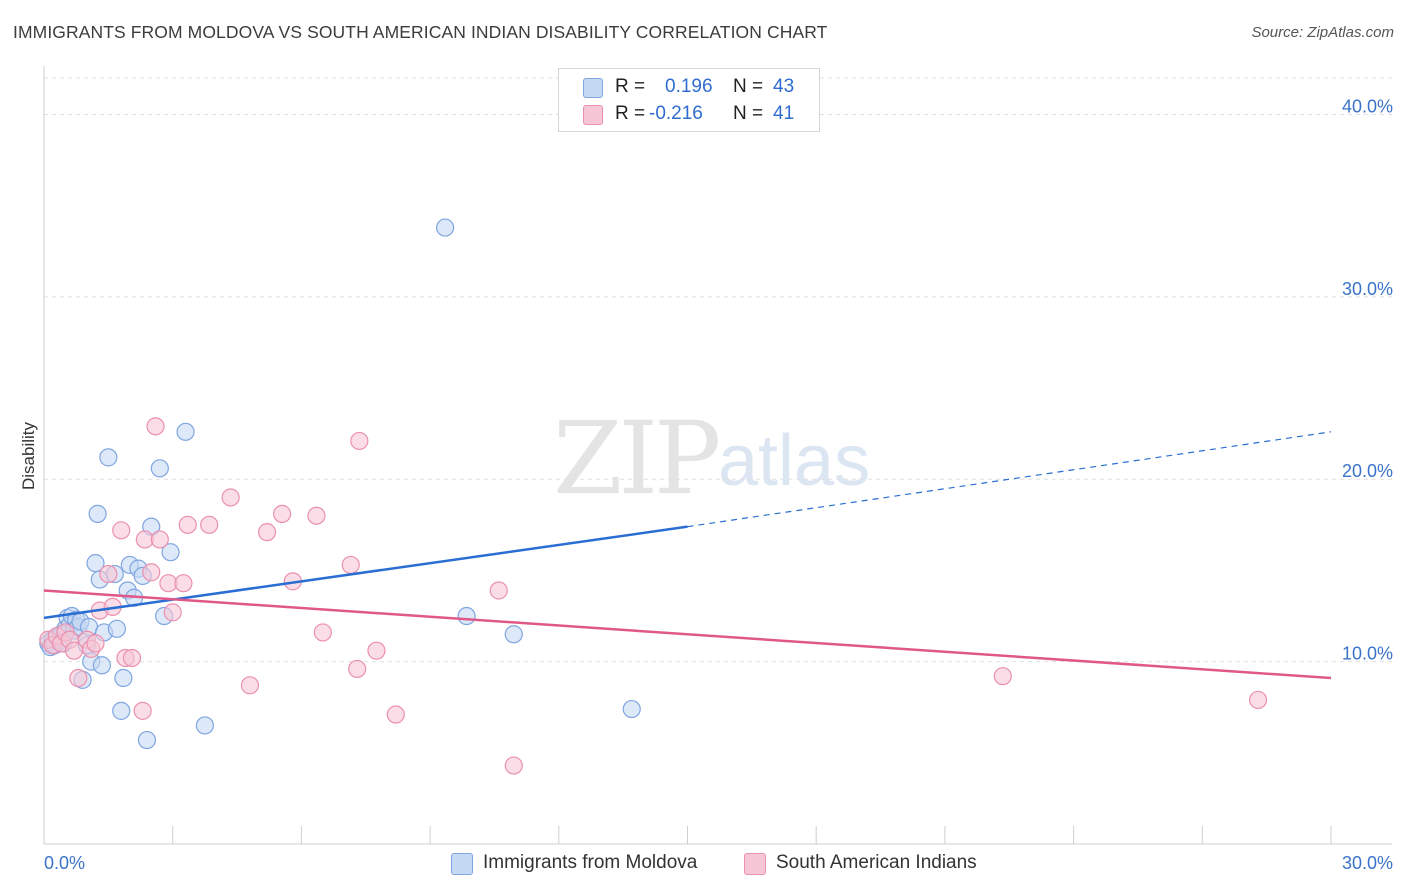  I want to click on watermark-zip: ZIP, so click(637, 458).